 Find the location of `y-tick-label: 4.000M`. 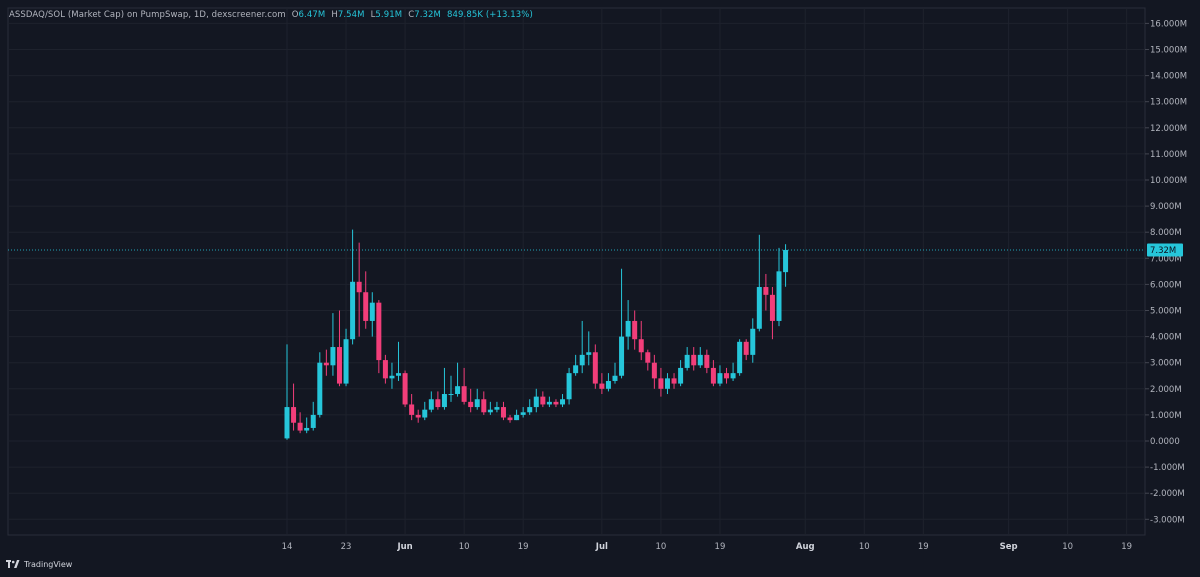

y-tick-label: 4.000M is located at coordinates (1166, 338).